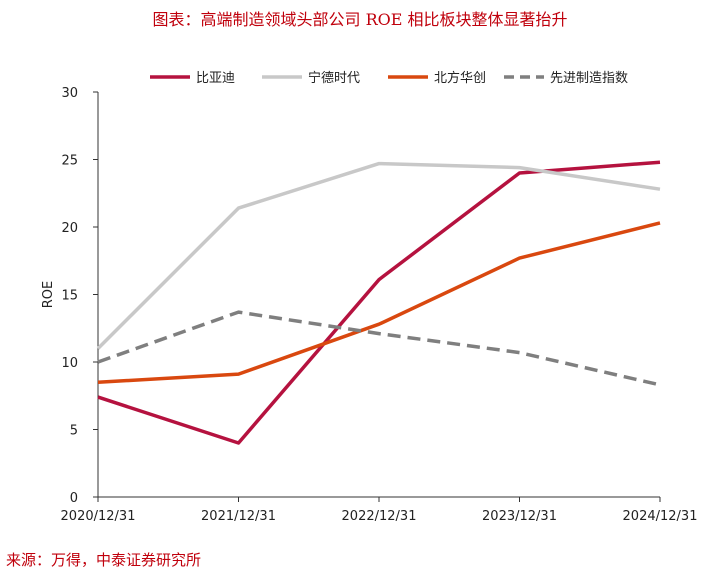  I want to click on y-tick-label: 20, so click(69, 228).